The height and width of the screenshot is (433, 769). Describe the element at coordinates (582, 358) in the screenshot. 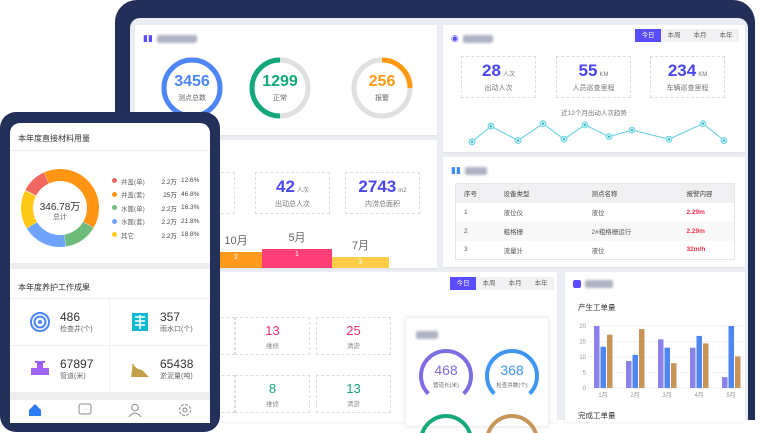

I see `y-tick-label: 10` at that location.